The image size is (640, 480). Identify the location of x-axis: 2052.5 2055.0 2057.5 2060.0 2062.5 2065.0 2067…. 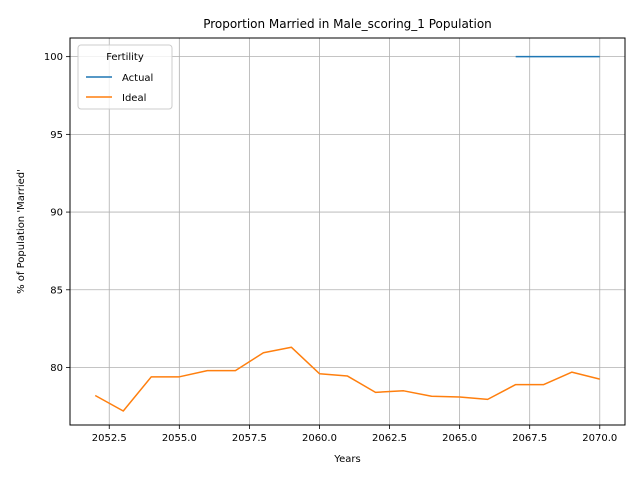
(354, 434).